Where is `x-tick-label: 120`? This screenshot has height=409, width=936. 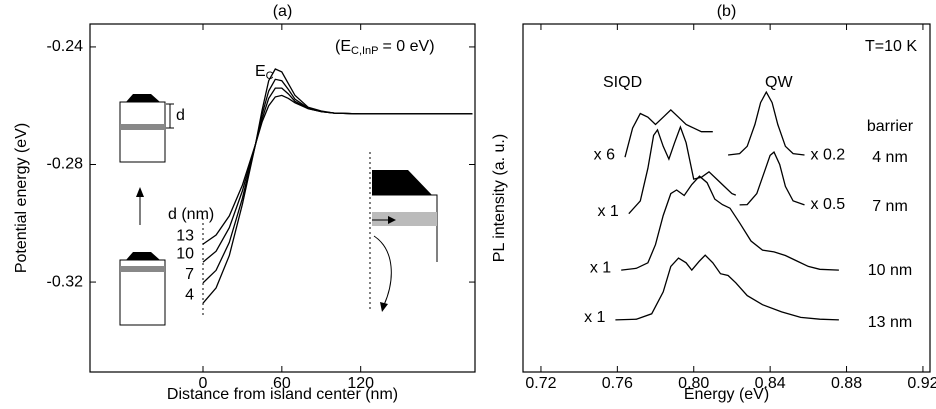
x-tick-label: 120 is located at coordinates (360, 383).